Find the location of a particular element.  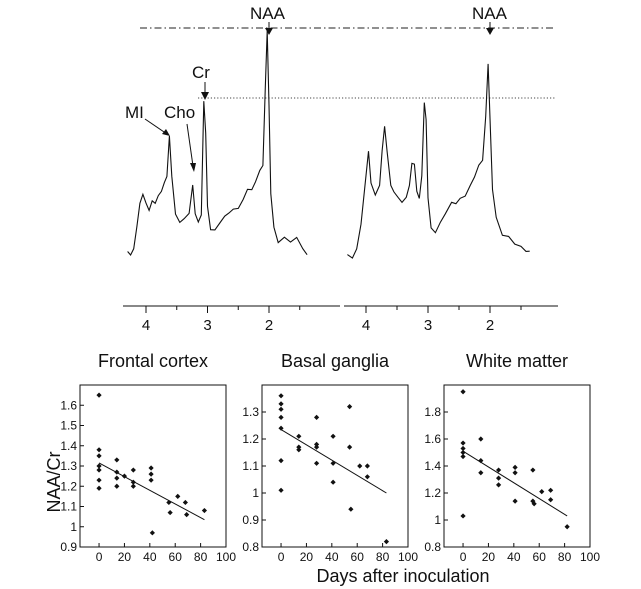

peak-label-naa-left: NAA is located at coordinates (268, 13).